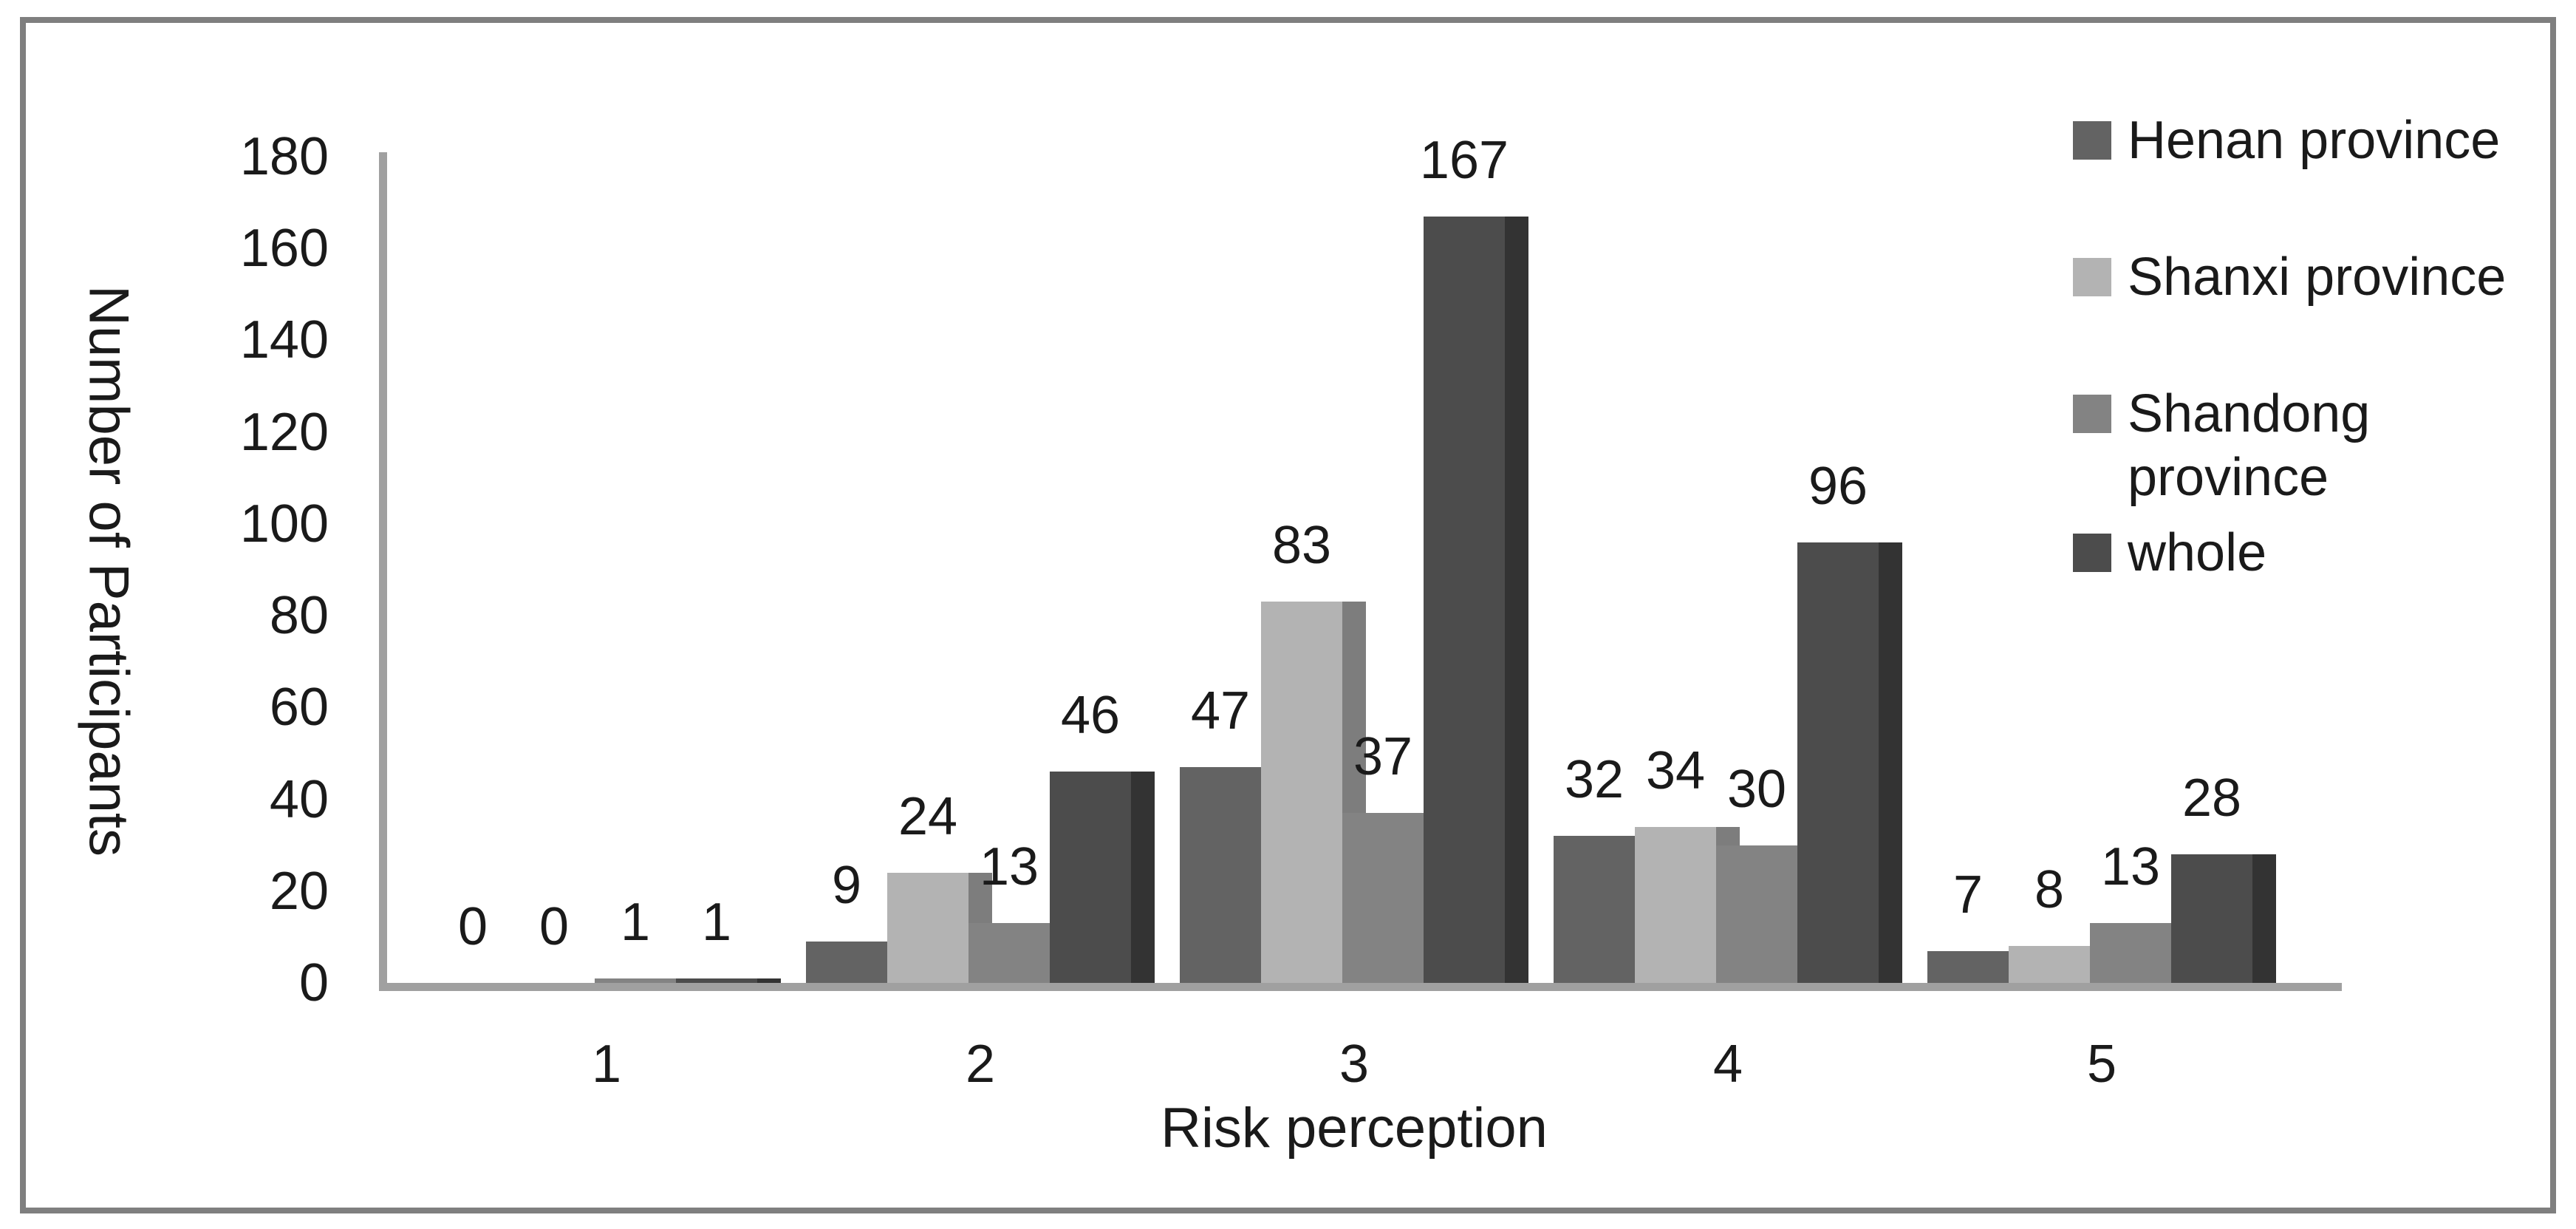 Image resolution: width=2576 pixels, height=1229 pixels. Describe the element at coordinates (2212, 798) in the screenshot. I see `bar-value-label: 28` at that location.